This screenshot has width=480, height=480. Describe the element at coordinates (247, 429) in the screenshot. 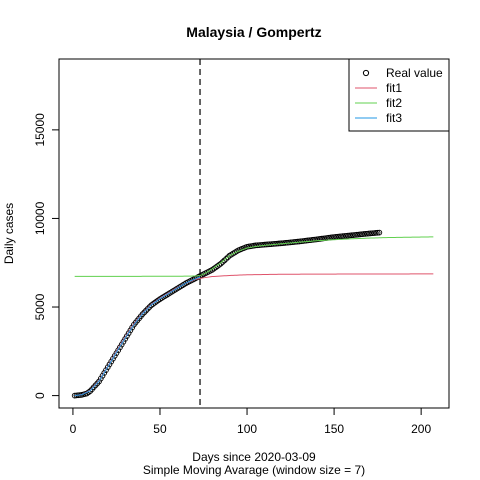

I see `x-tick-label: 100` at that location.